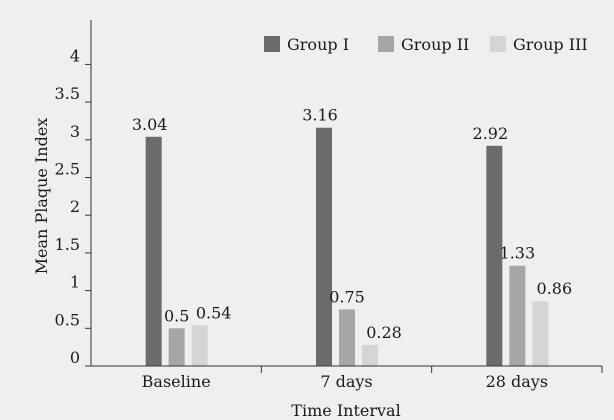  I want to click on data-label: 2.92, so click(491, 133).